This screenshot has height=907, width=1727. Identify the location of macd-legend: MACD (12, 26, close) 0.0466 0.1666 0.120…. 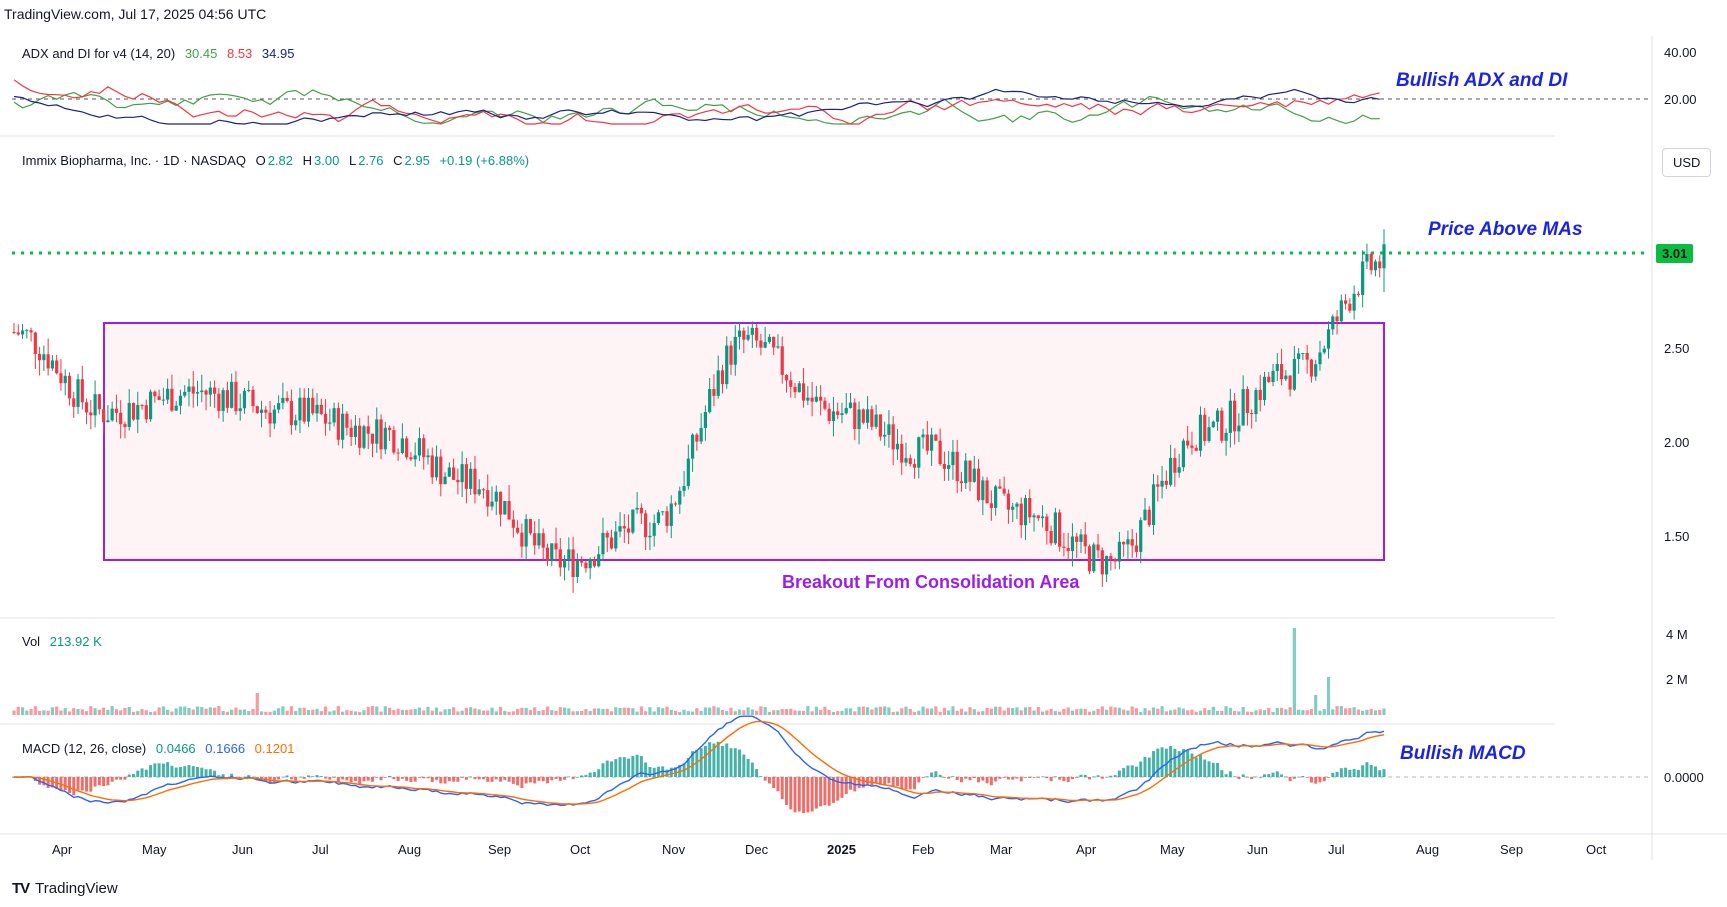
(161, 748).